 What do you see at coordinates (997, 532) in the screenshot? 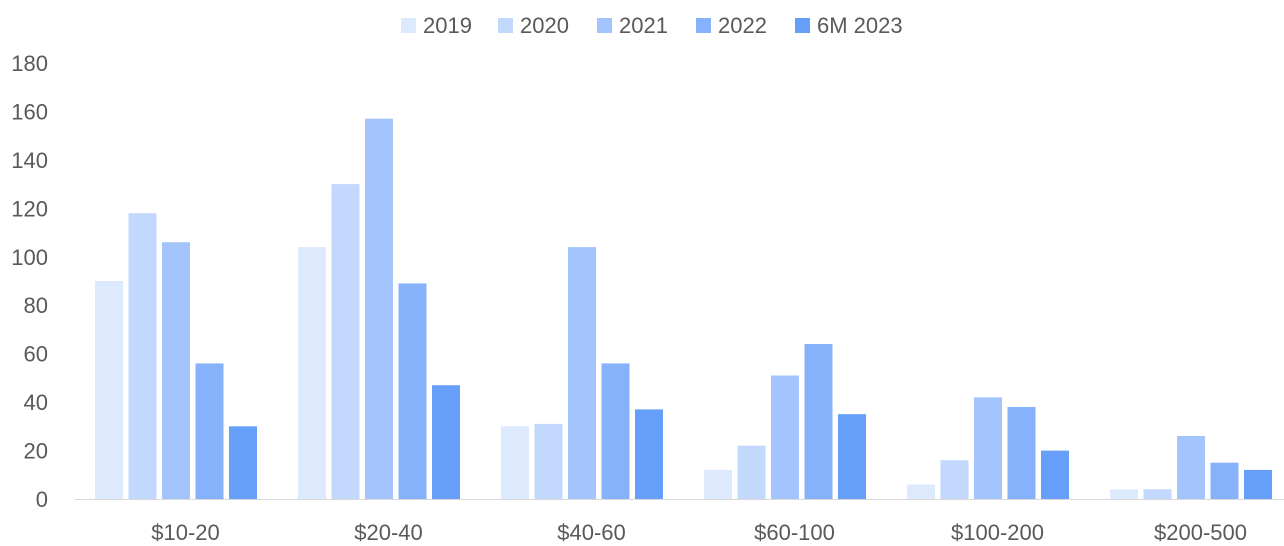
I see `x-tick-label: $100-200` at bounding box center [997, 532].